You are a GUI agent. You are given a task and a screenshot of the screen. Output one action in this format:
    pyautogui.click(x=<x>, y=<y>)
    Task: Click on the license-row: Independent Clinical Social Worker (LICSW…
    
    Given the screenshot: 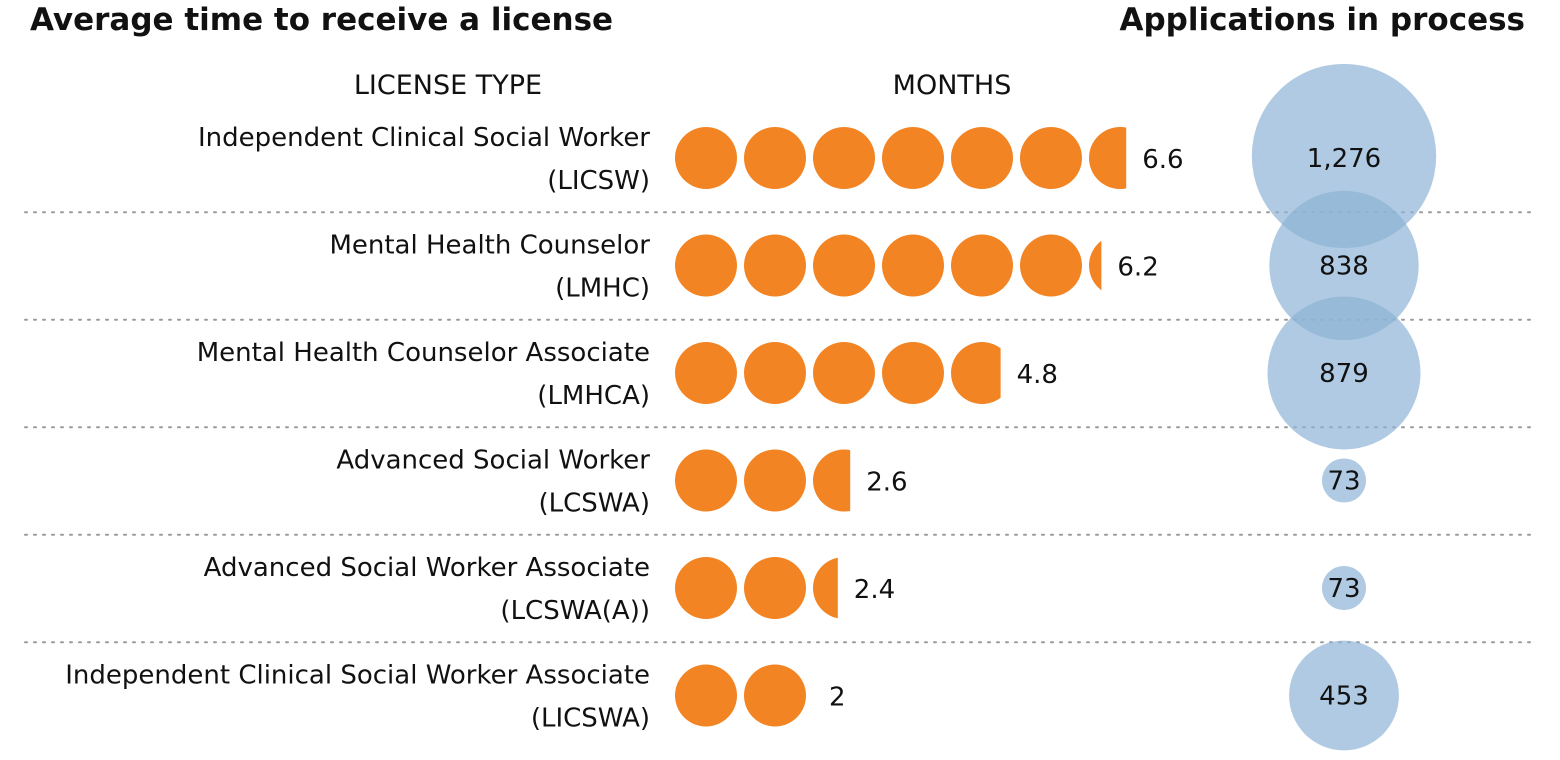 What is the action you would take?
    pyautogui.click(x=691, y=159)
    